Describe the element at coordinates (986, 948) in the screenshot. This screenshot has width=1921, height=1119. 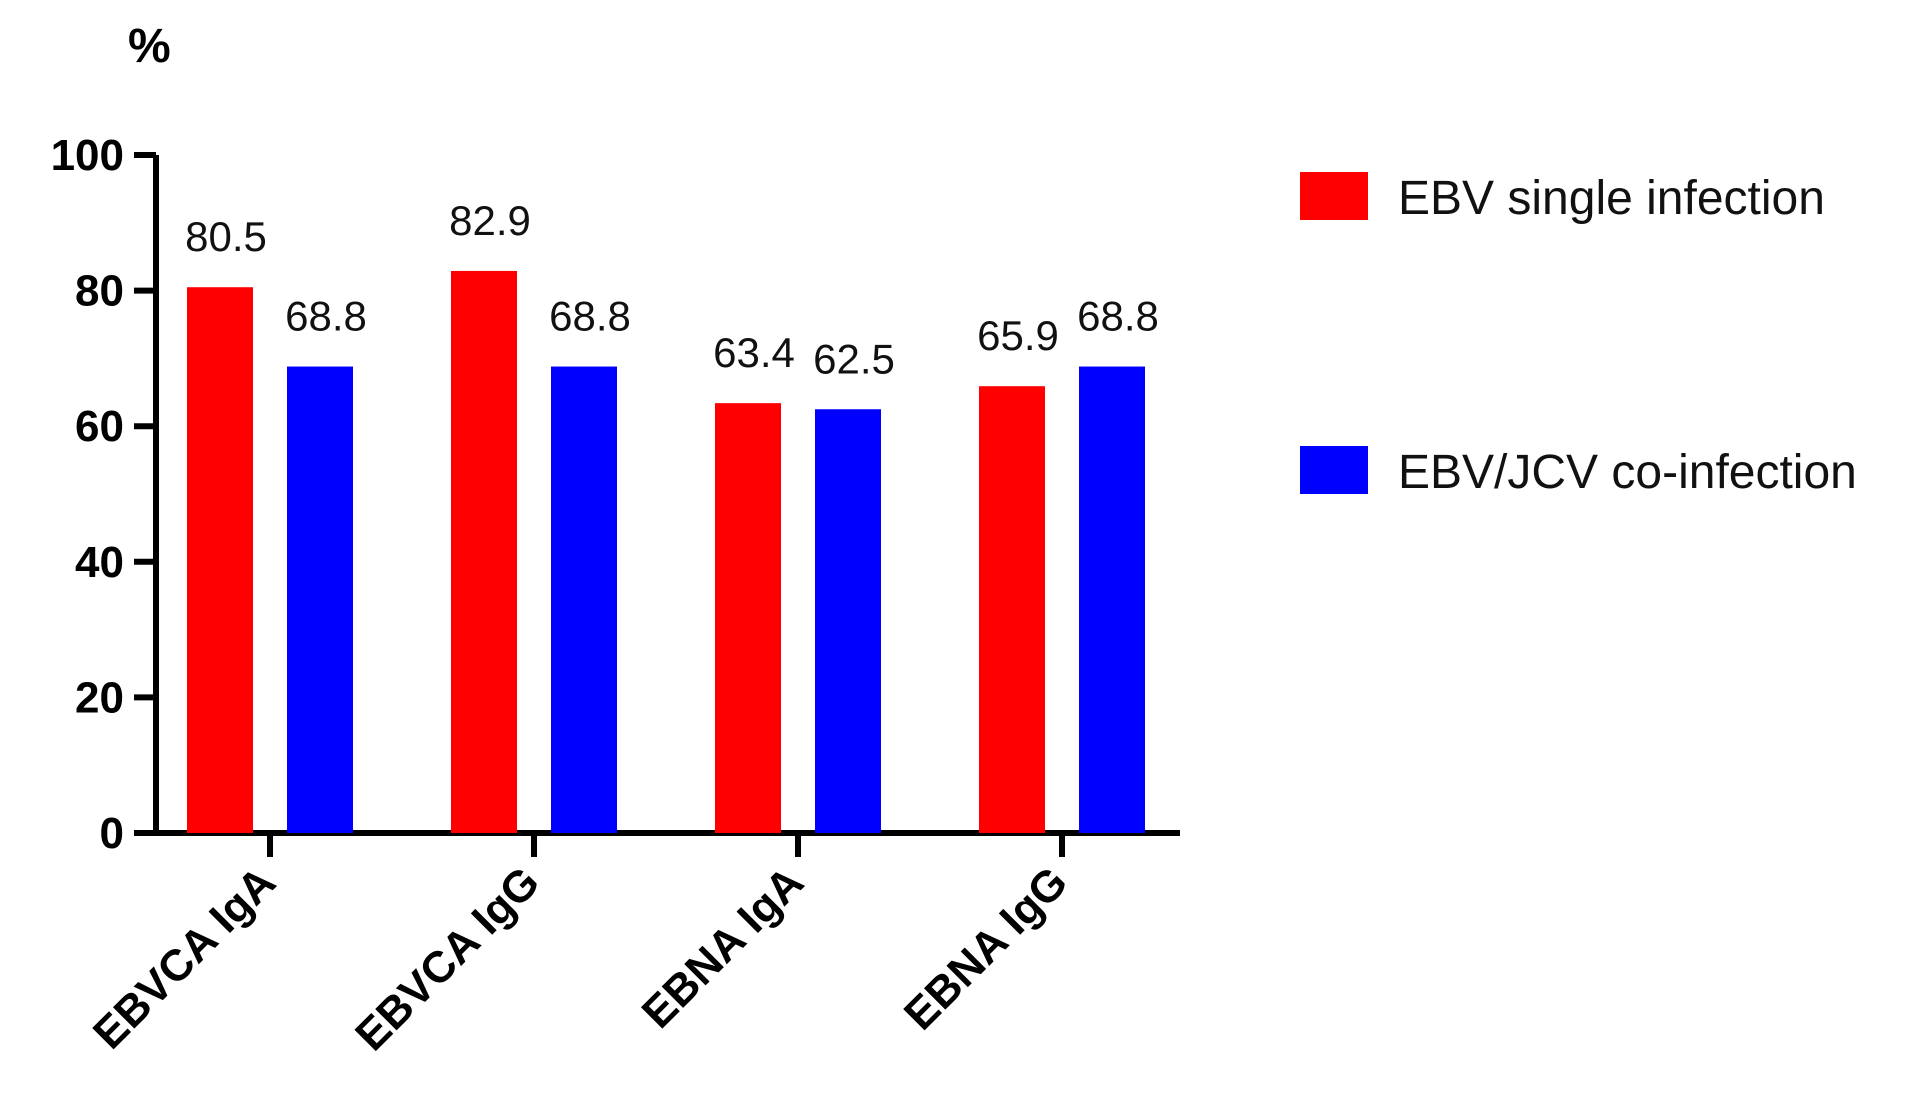
I see `x-category-label: EBNA IgG` at that location.